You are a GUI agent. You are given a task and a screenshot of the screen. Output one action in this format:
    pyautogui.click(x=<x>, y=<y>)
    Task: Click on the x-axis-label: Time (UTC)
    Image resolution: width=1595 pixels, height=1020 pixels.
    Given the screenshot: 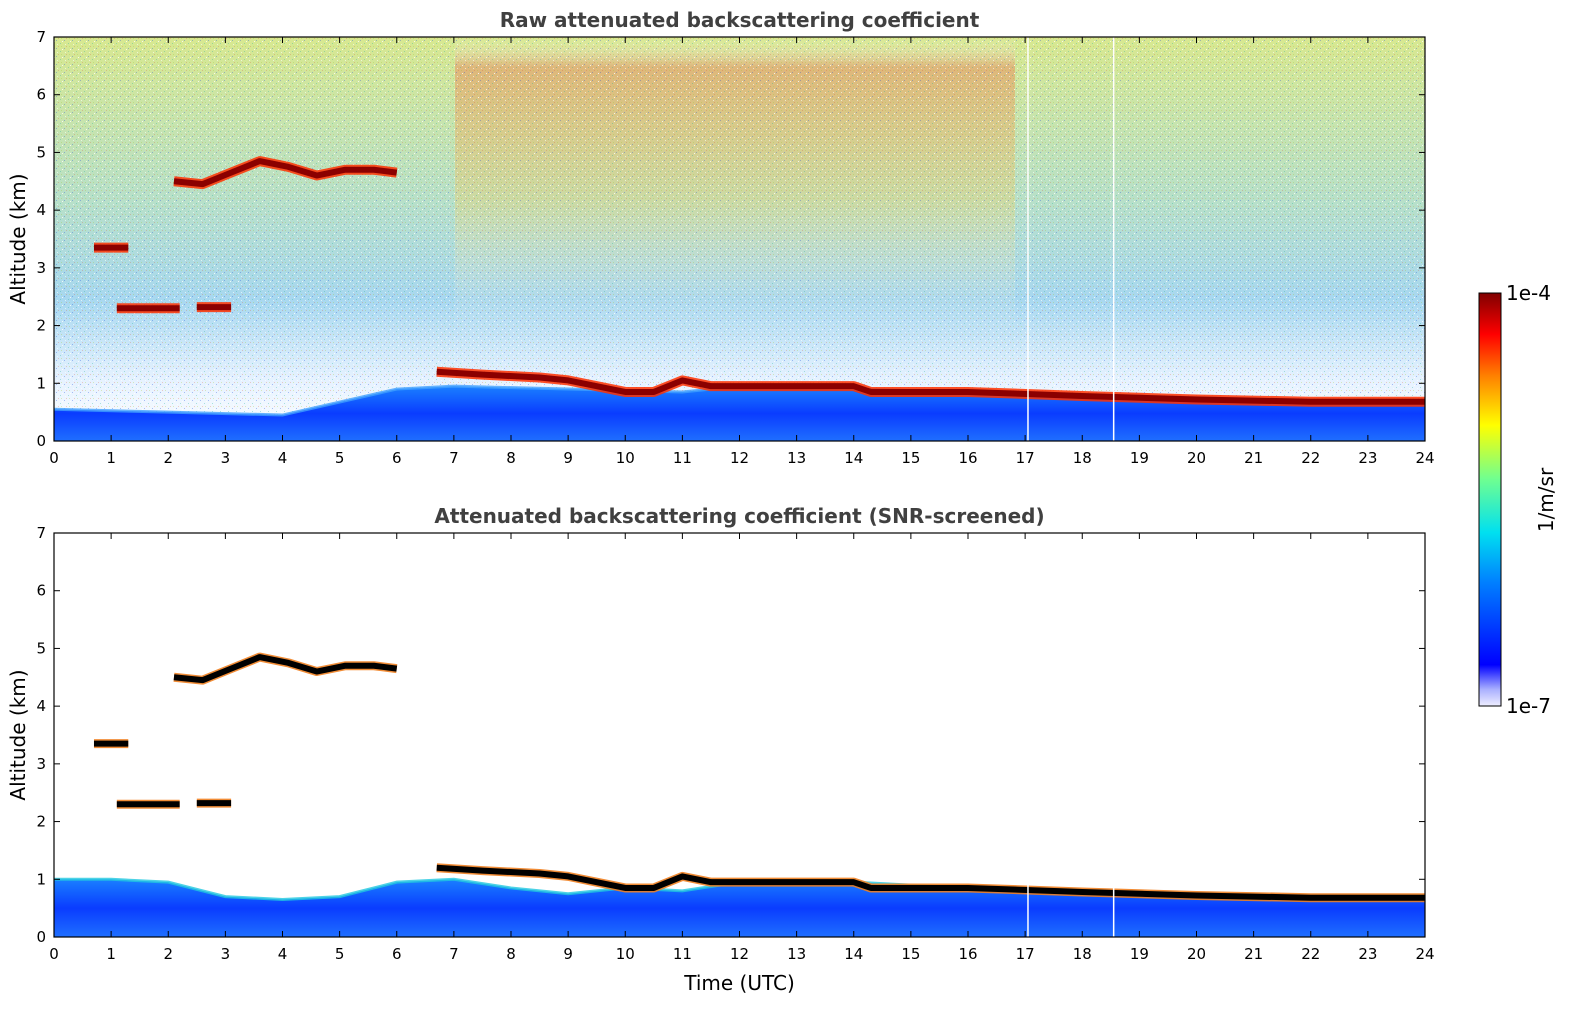 What is the action you would take?
    pyautogui.click(x=739, y=983)
    